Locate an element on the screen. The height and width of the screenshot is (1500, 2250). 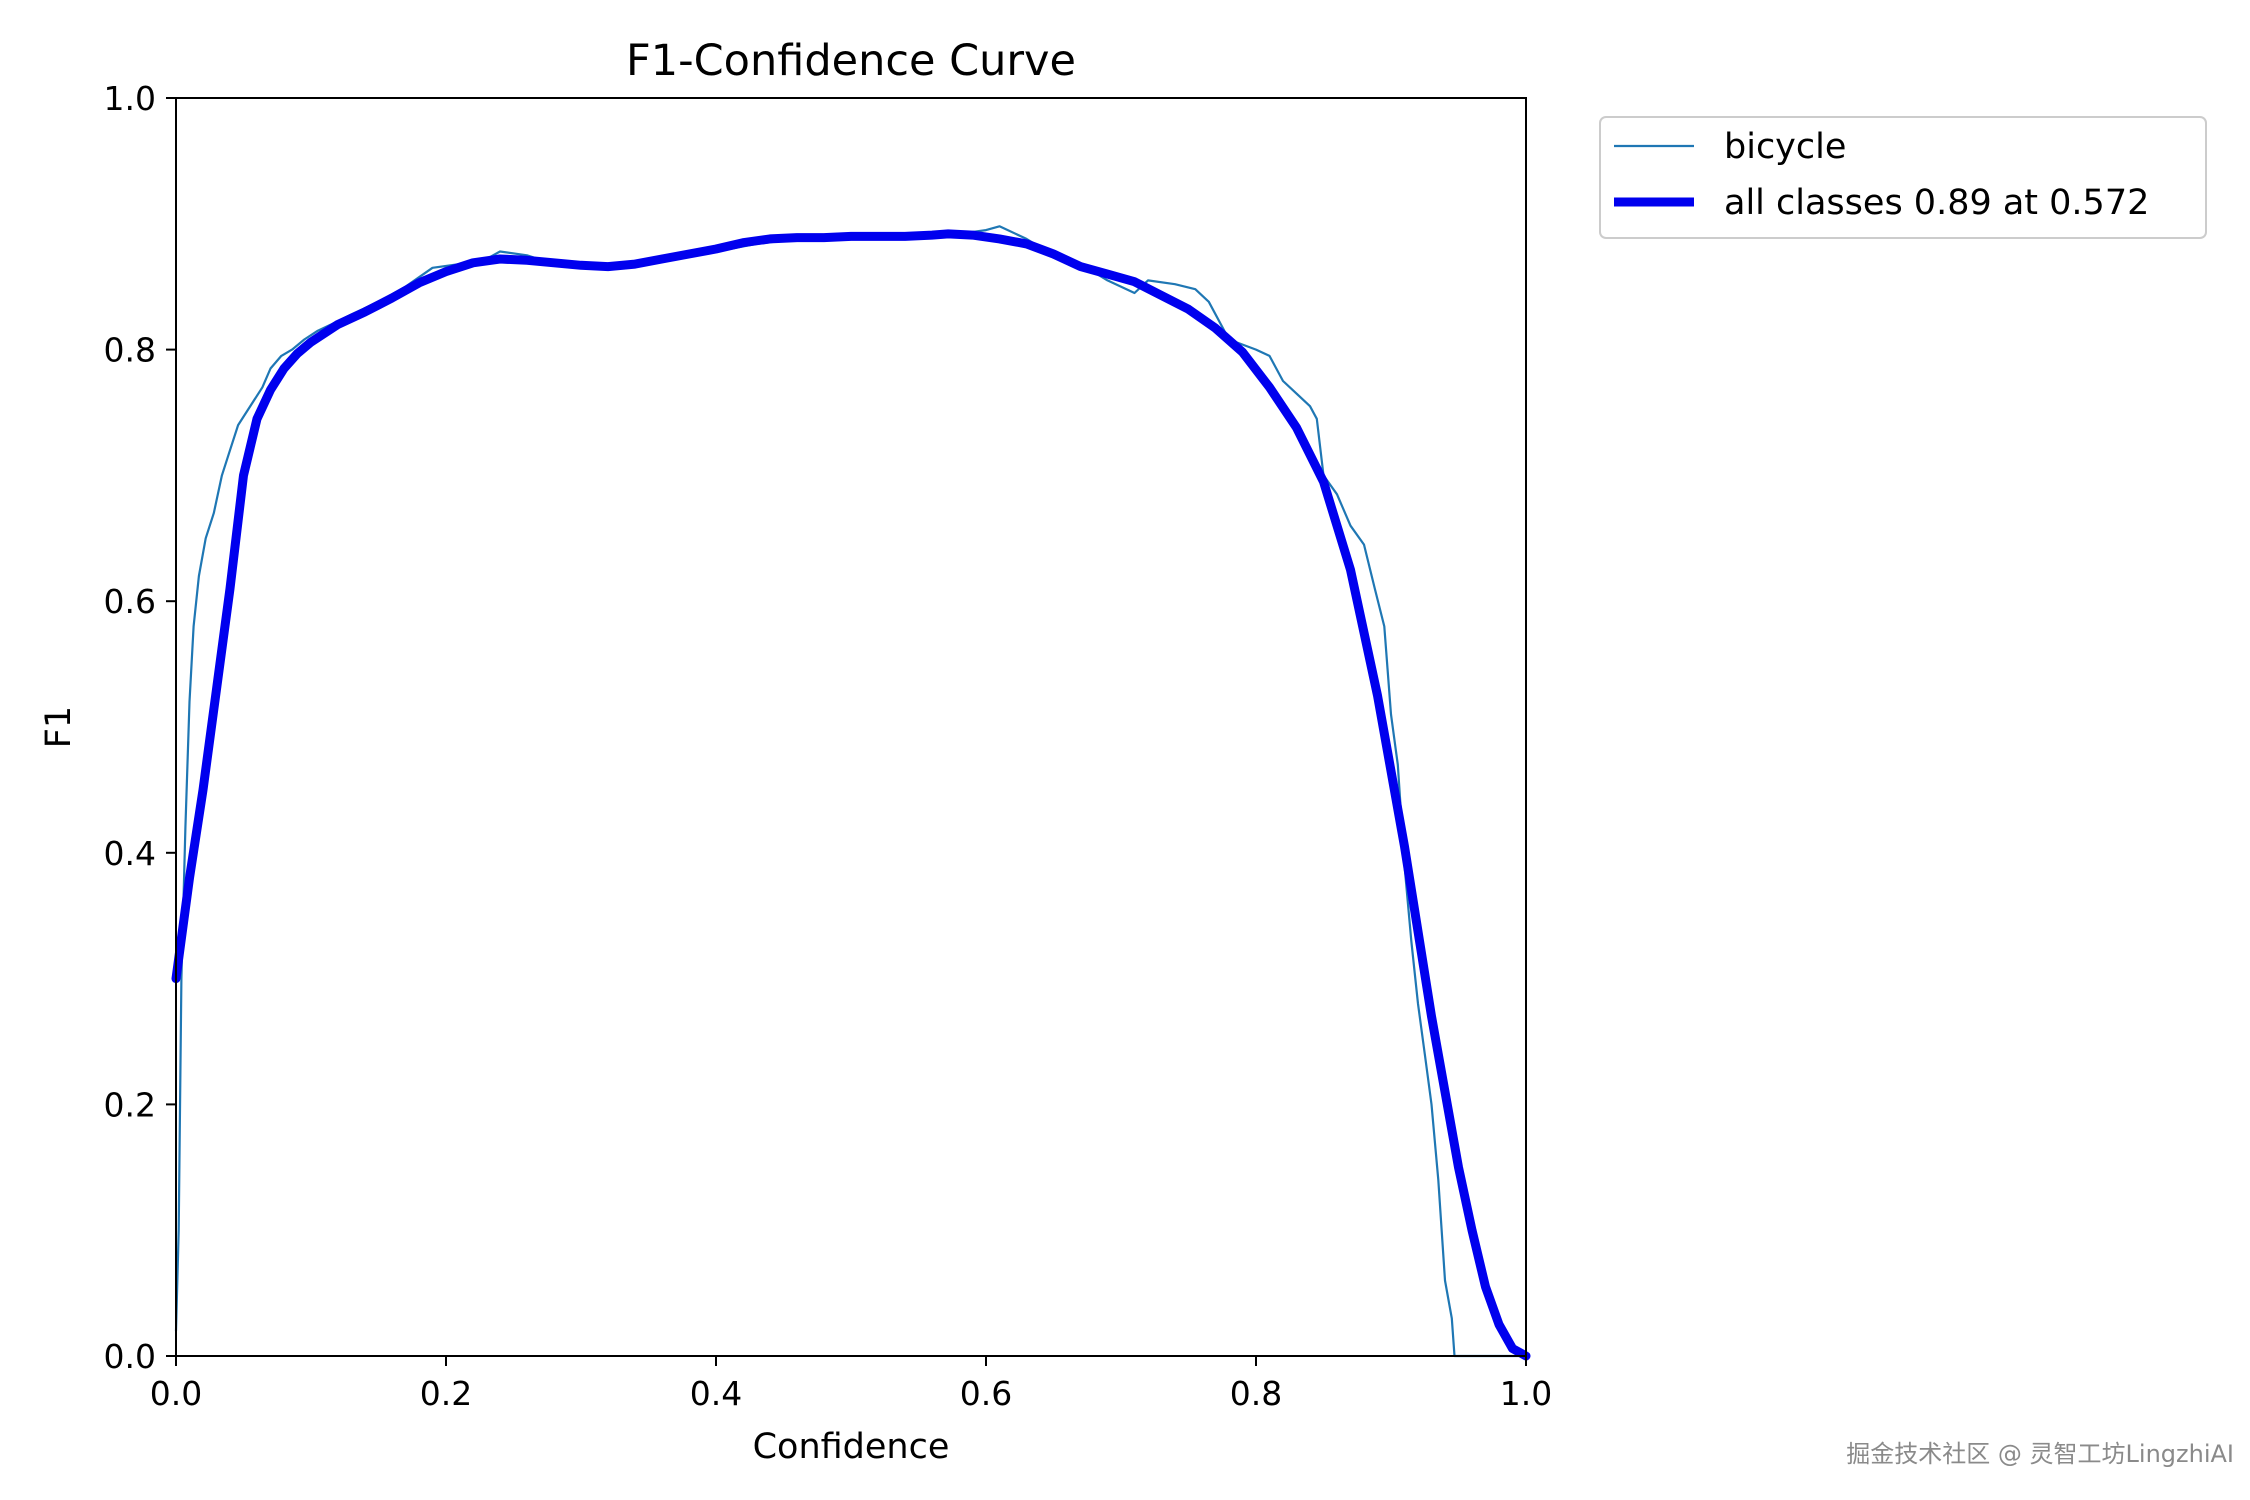
legend-box is located at coordinates (1903, 177).